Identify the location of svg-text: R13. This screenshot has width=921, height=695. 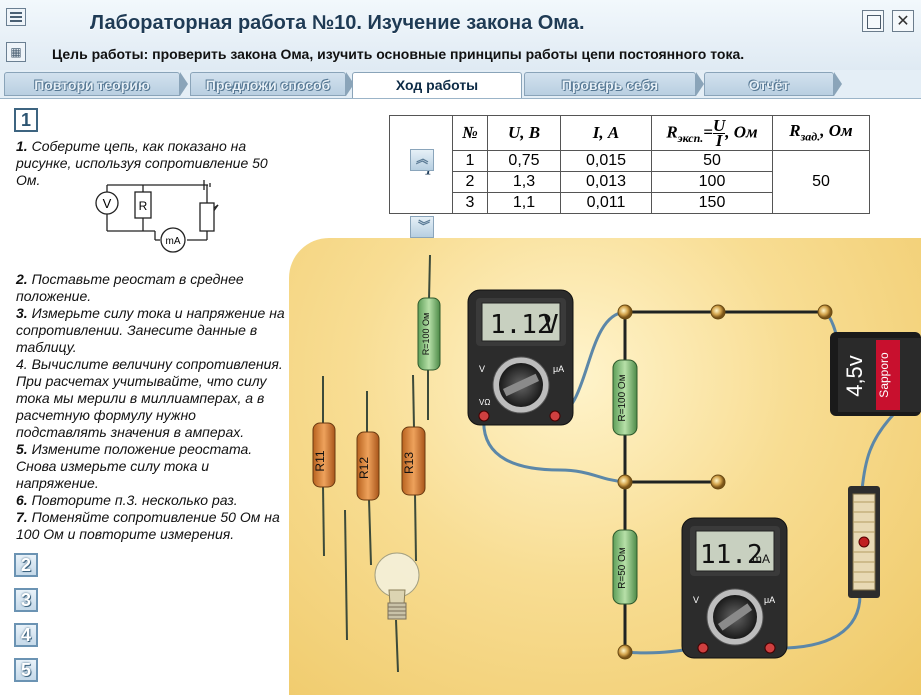
(409, 463).